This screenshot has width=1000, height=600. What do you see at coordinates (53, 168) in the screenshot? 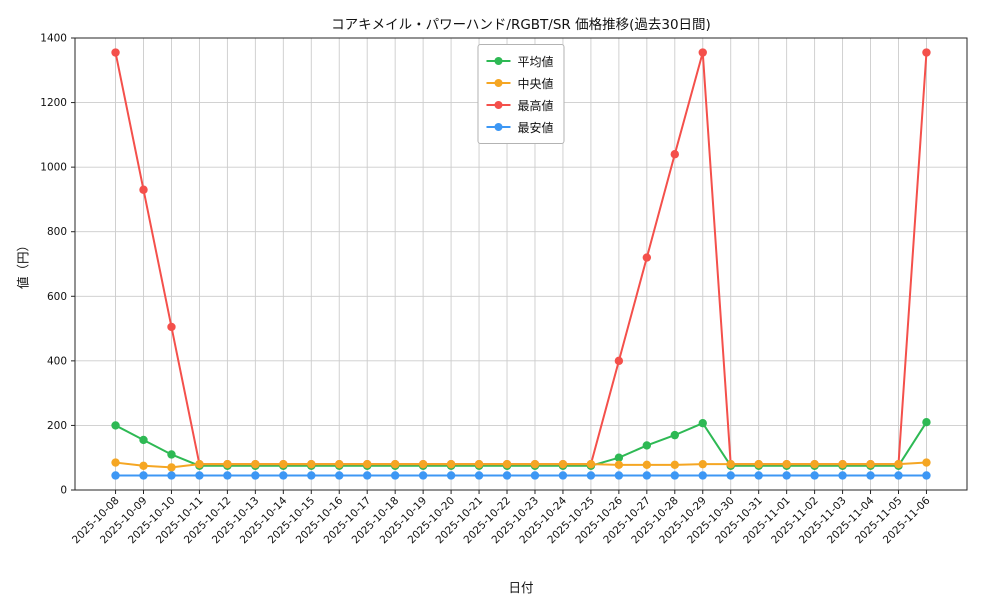
I see `y-tick-label: 1000` at bounding box center [53, 168].